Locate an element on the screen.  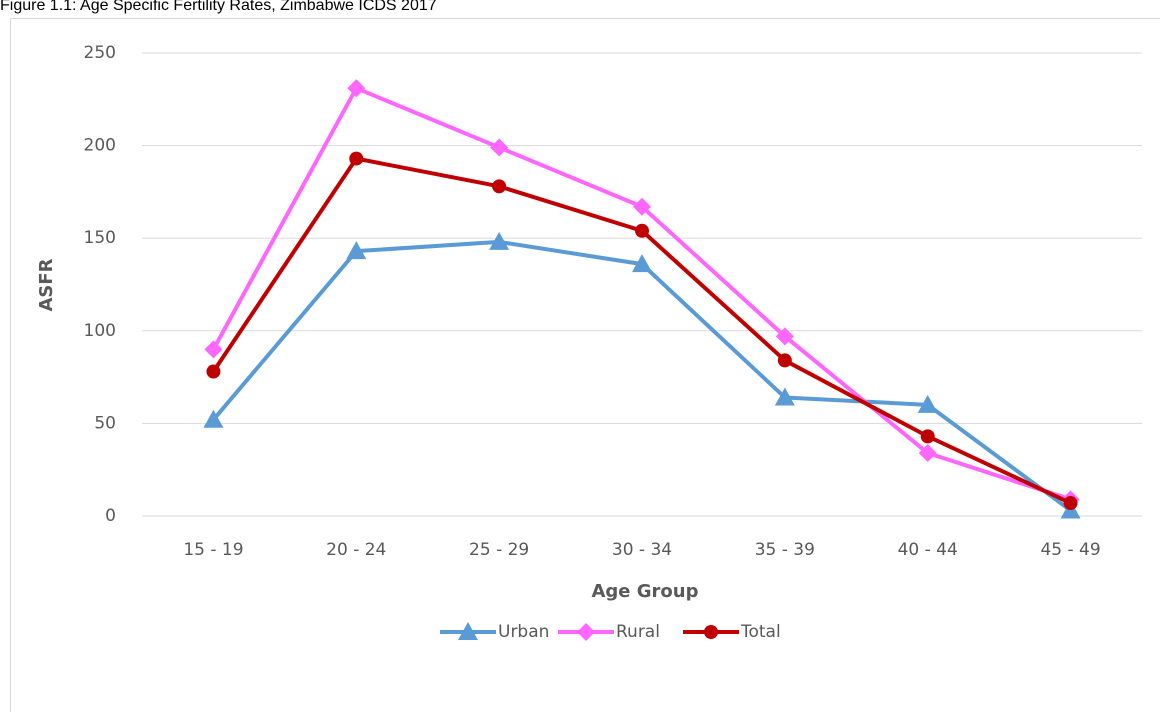
y-tick-label: 200 is located at coordinates (100, 146).